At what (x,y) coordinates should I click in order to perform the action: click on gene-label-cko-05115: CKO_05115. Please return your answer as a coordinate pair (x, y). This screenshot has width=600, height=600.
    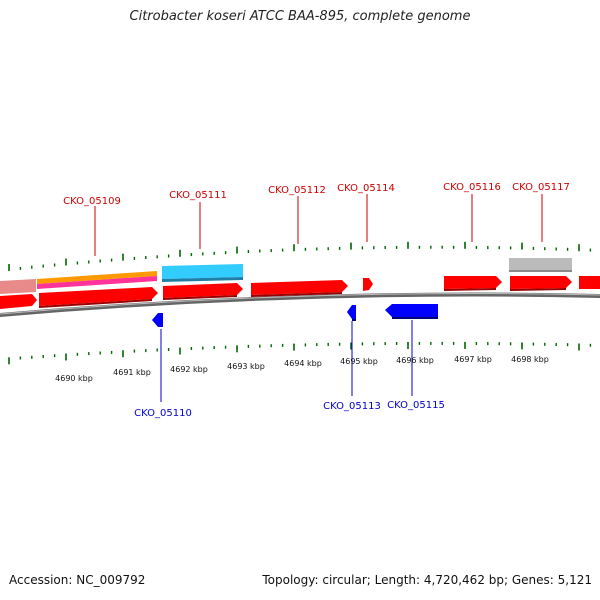
    Looking at the image, I should click on (416, 405).